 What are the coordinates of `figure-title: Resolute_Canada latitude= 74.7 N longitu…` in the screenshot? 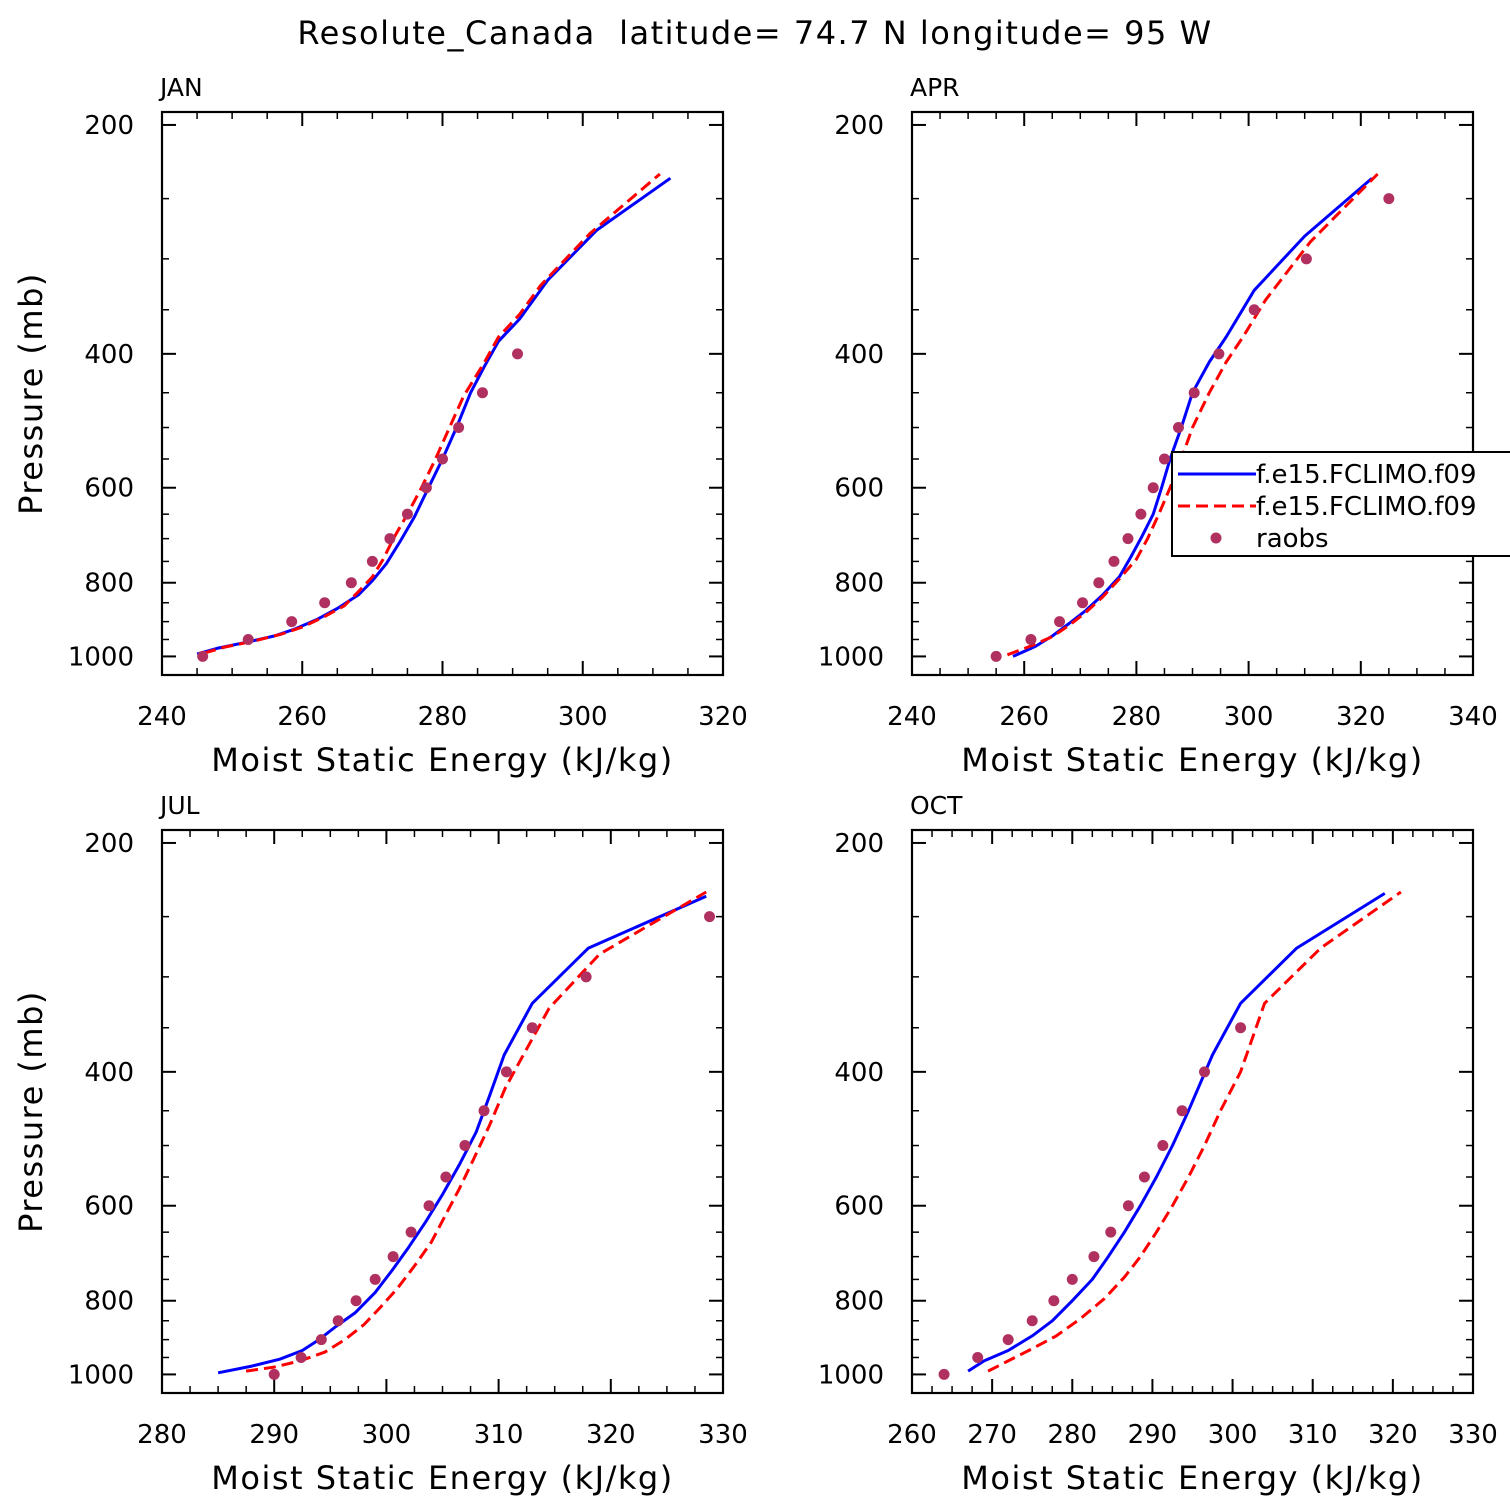 It's located at (754, 33).